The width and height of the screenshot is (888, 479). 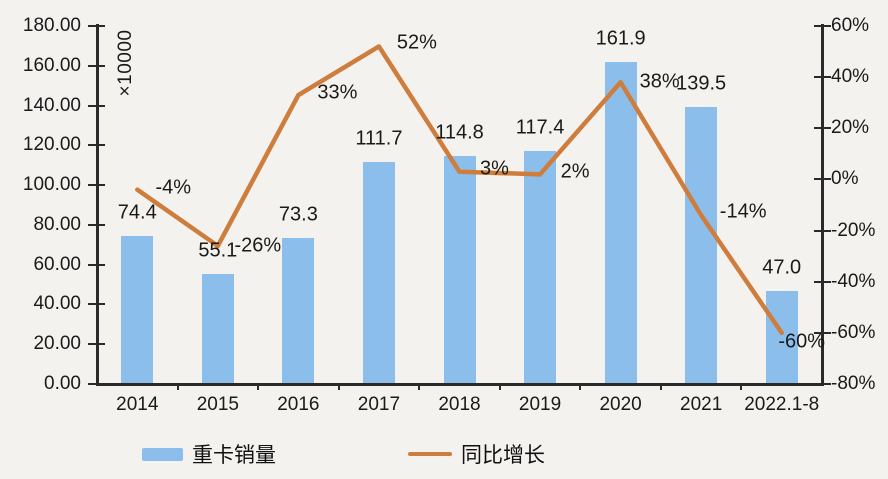 I want to click on x-axis-label-2015: 2015, so click(x=217, y=404).